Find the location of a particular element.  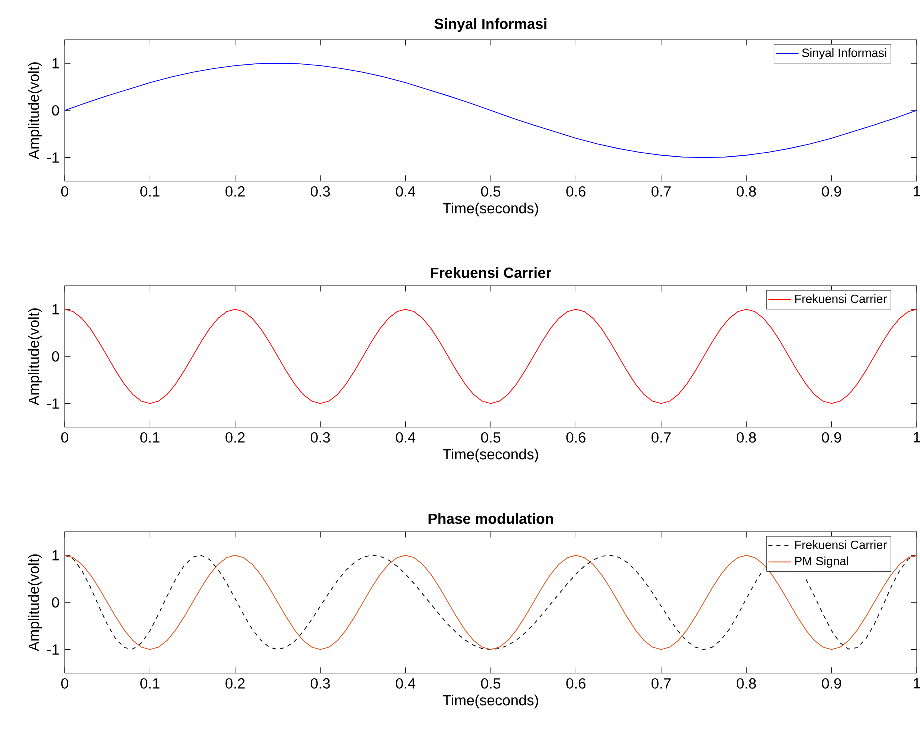

chart-title: Frekuensi Carrier is located at coordinates (491, 272).